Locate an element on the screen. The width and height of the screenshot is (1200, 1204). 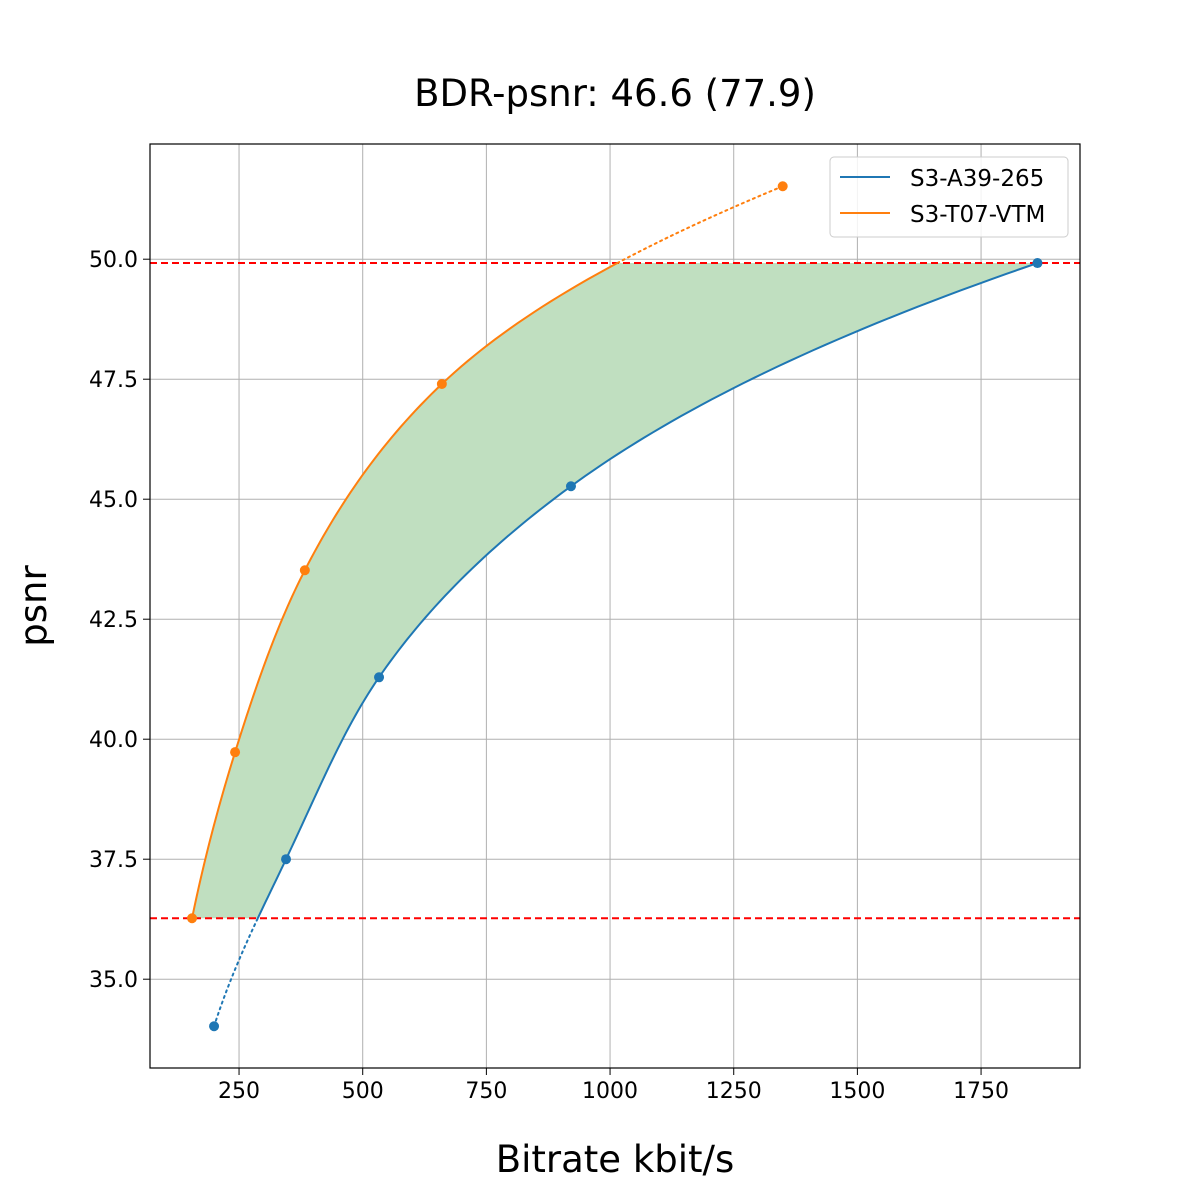
x-tick-label: 1250 is located at coordinates (734, 1091).